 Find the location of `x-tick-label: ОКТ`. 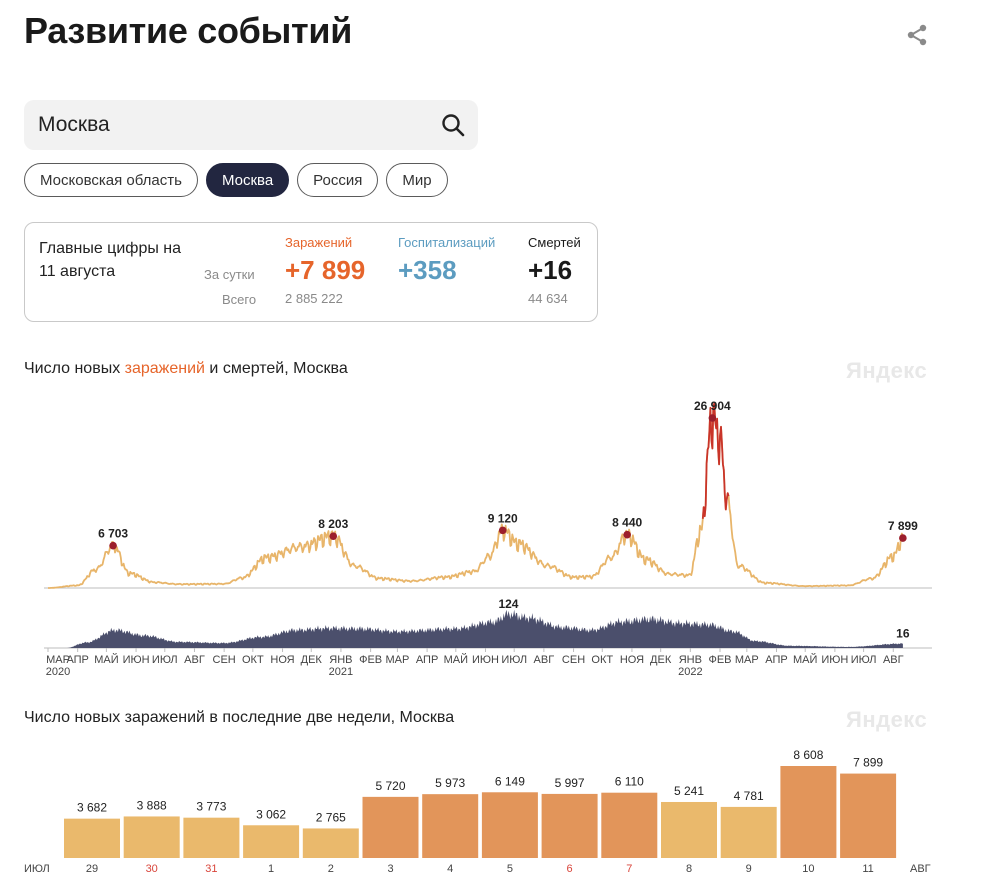

x-tick-label: ОКТ is located at coordinates (602, 660).